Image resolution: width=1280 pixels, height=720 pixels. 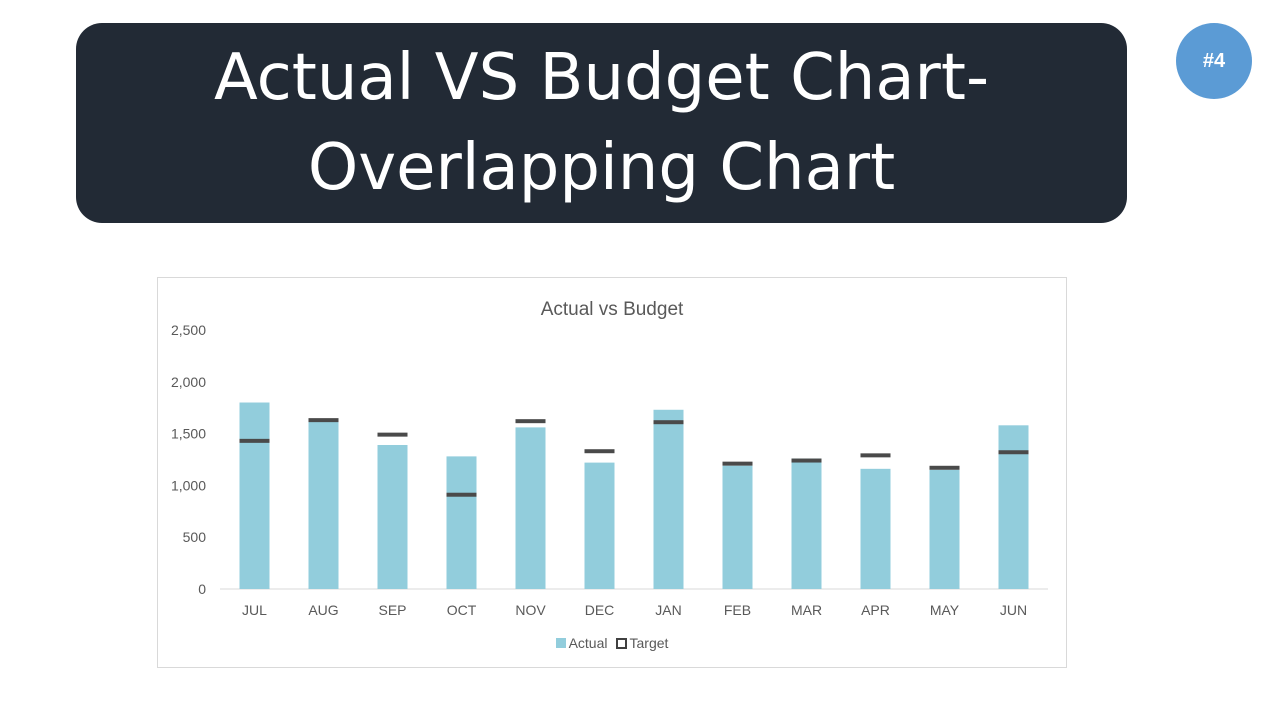 I want to click on x-tick-label: OCT, so click(x=462, y=610).